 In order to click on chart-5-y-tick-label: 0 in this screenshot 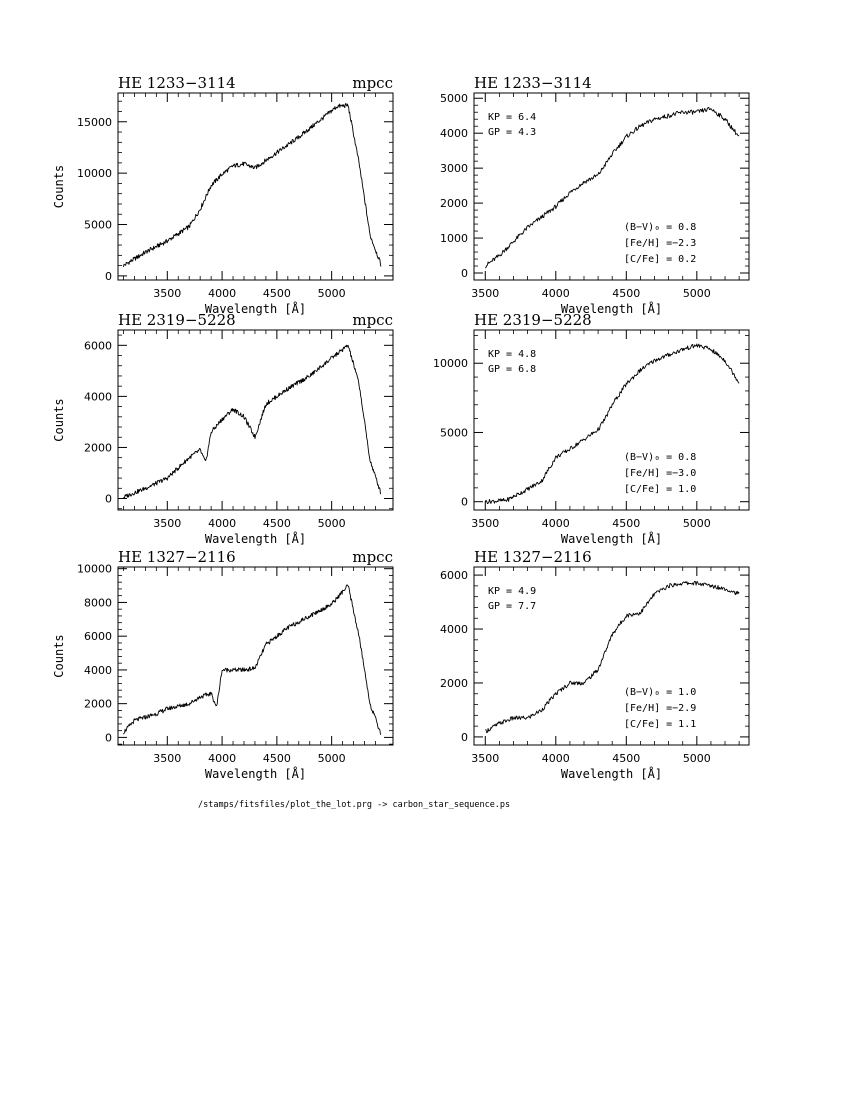, I will do `click(108, 737)`.